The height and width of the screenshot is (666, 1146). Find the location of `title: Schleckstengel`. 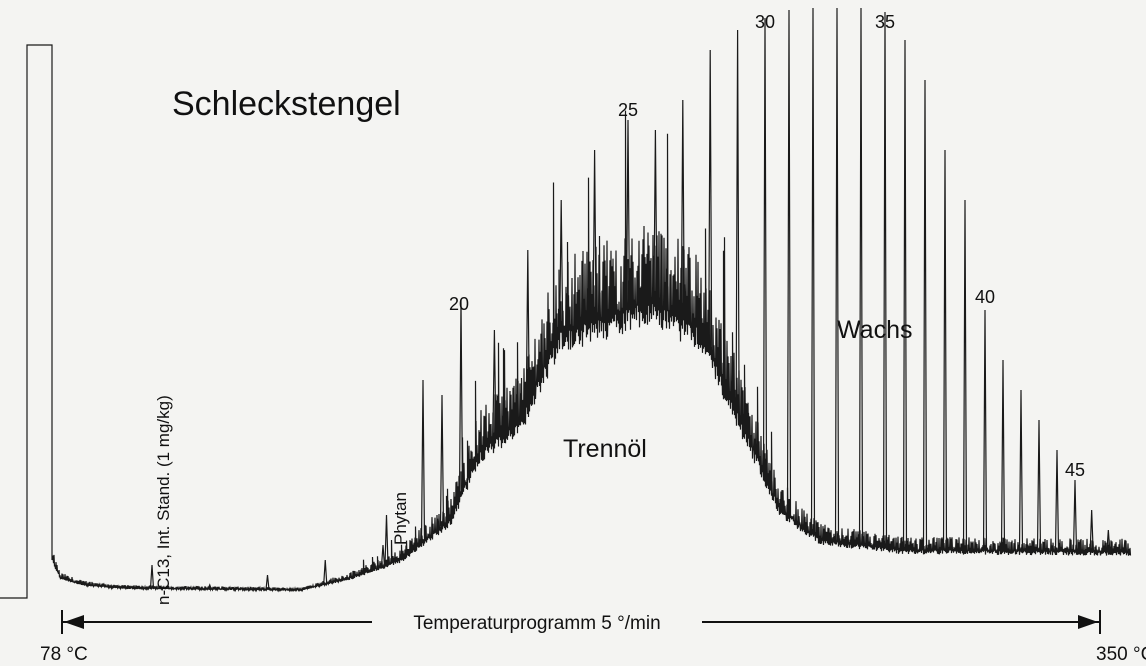

title: Schleckstengel is located at coordinates (286, 104).